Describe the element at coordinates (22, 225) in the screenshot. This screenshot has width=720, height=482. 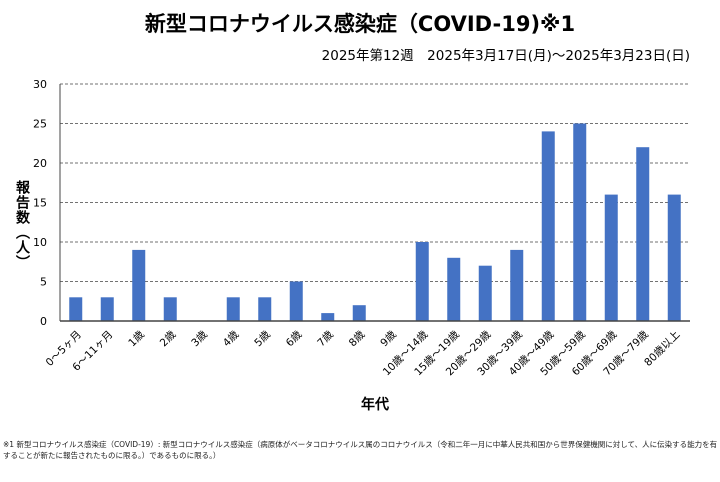
I see `y-axis-label: 報告数（人）` at that location.